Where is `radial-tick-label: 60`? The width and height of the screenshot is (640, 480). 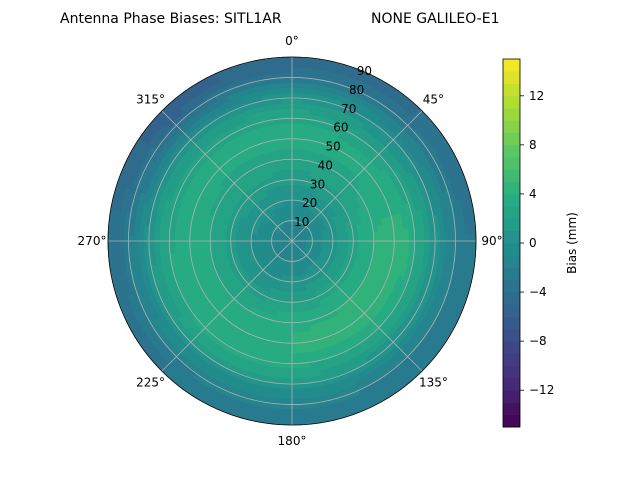
radial-tick-label: 60 is located at coordinates (340, 128).